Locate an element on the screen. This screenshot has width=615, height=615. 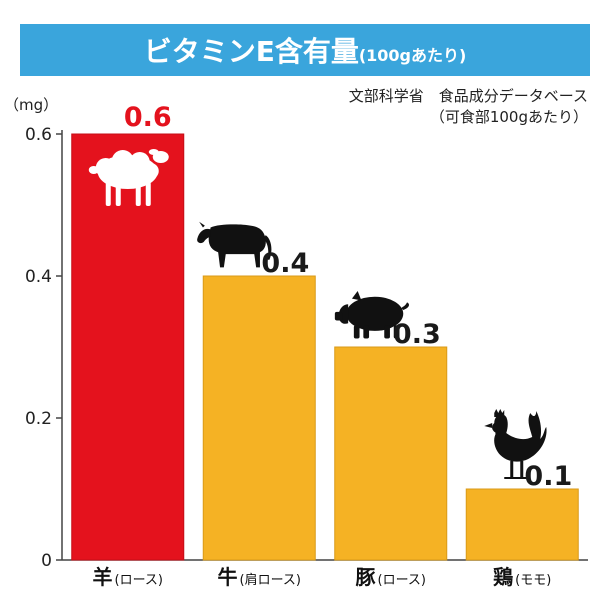
chart-title: ビタミンE含有量(100gあたり) is located at coordinates (305, 50).